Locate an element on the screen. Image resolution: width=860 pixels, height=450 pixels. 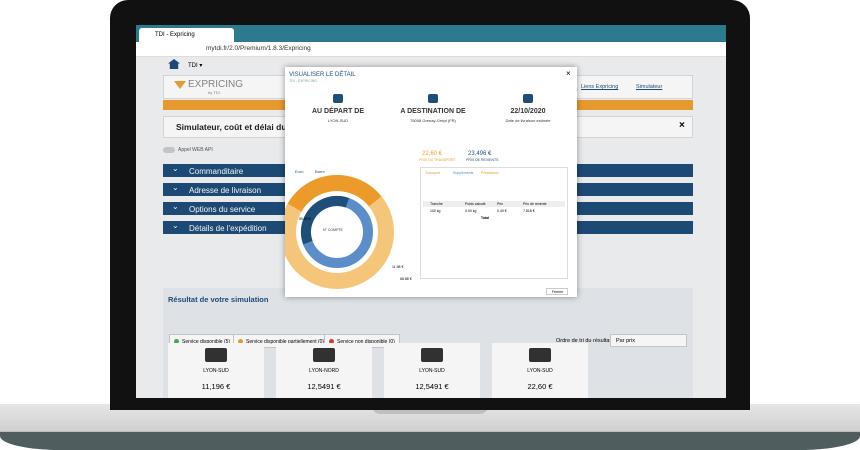
detail-tab: Transport is located at coordinates (432, 173).